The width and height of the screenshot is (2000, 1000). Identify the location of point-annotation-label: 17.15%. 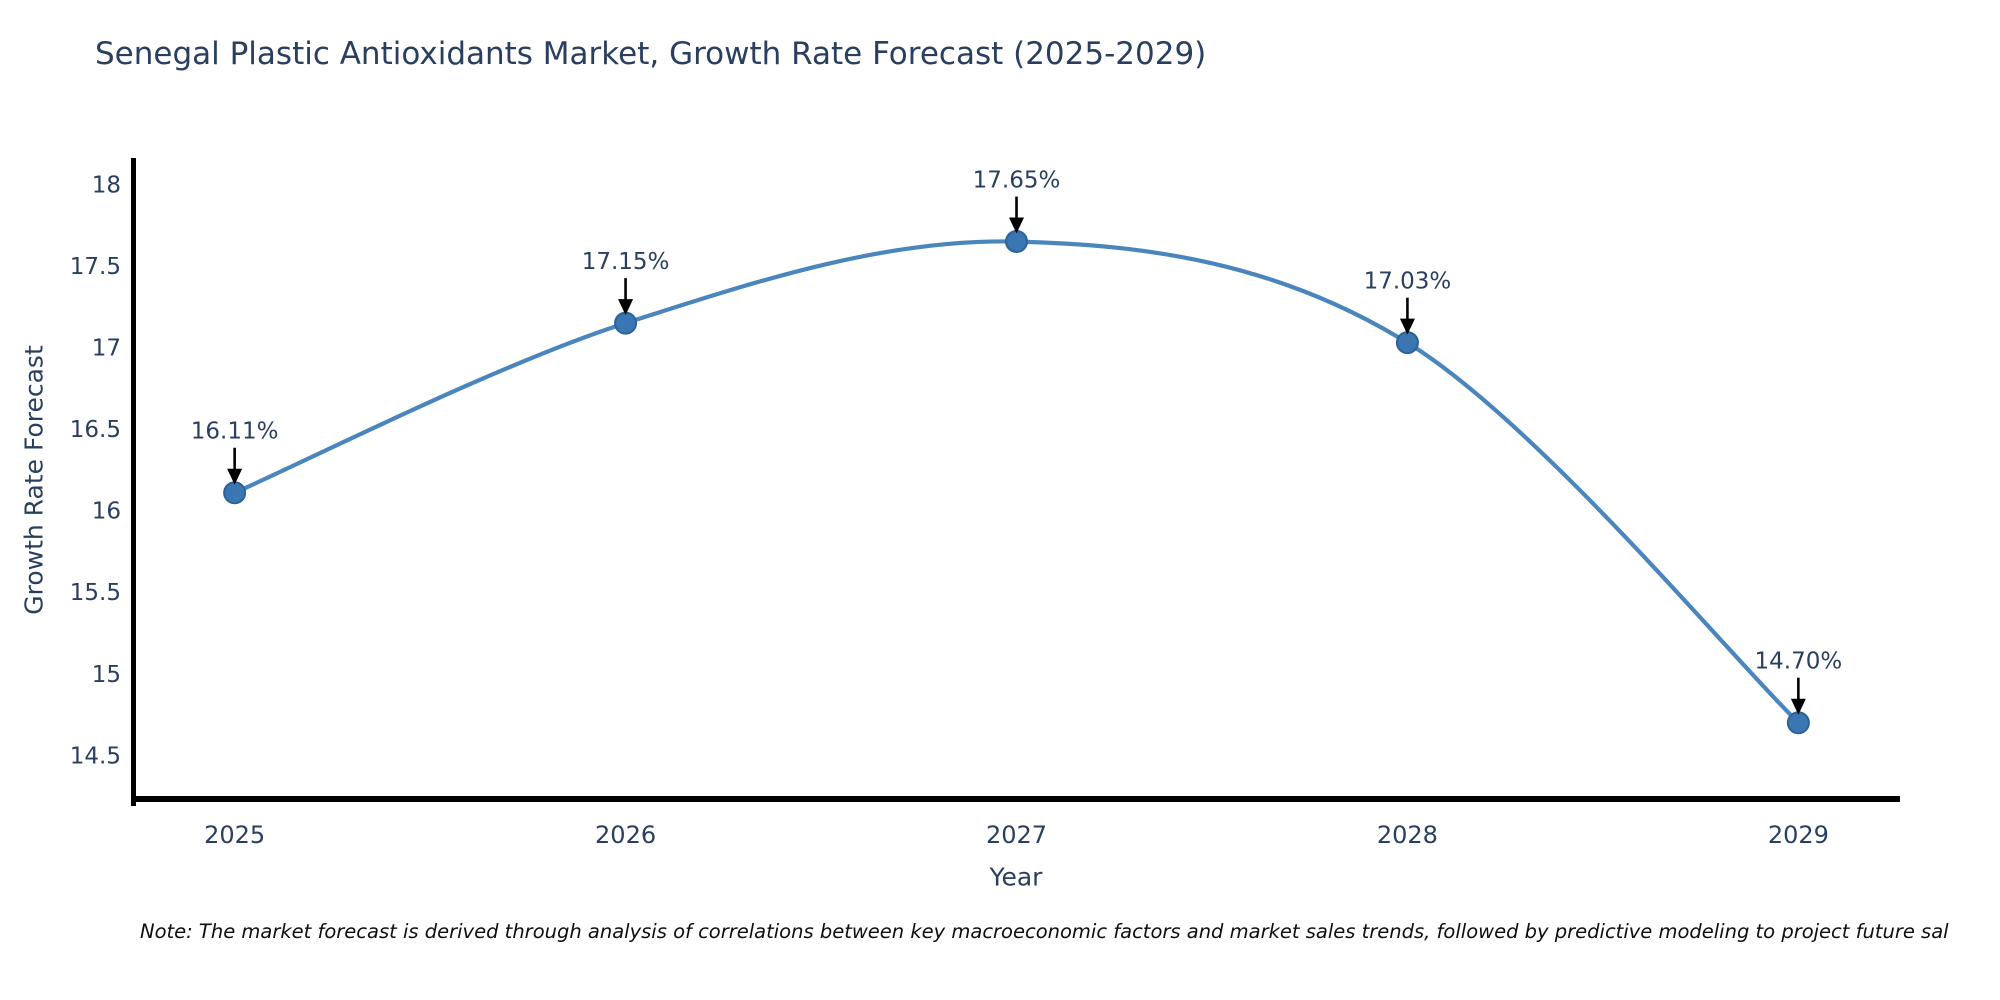
(626, 262).